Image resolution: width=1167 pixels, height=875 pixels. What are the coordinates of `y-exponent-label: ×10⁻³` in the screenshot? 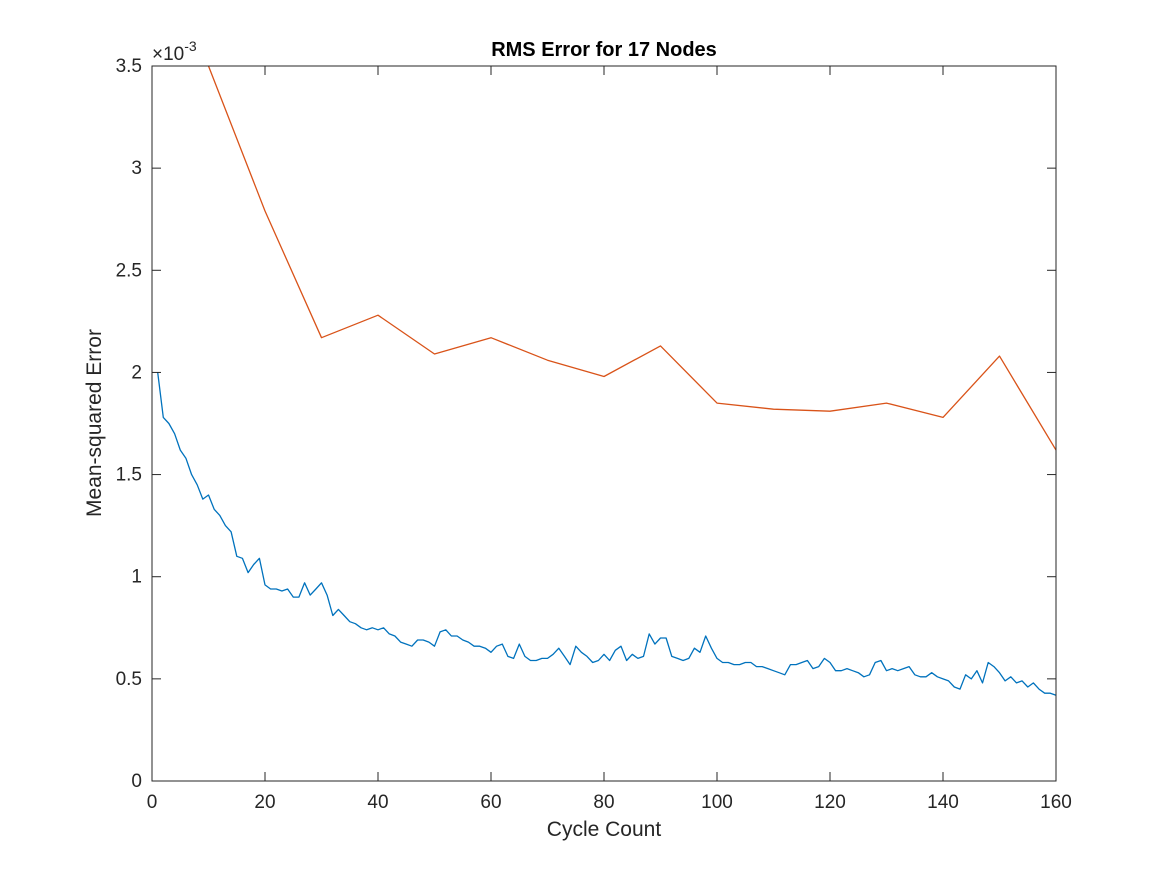 It's located at (174, 51).